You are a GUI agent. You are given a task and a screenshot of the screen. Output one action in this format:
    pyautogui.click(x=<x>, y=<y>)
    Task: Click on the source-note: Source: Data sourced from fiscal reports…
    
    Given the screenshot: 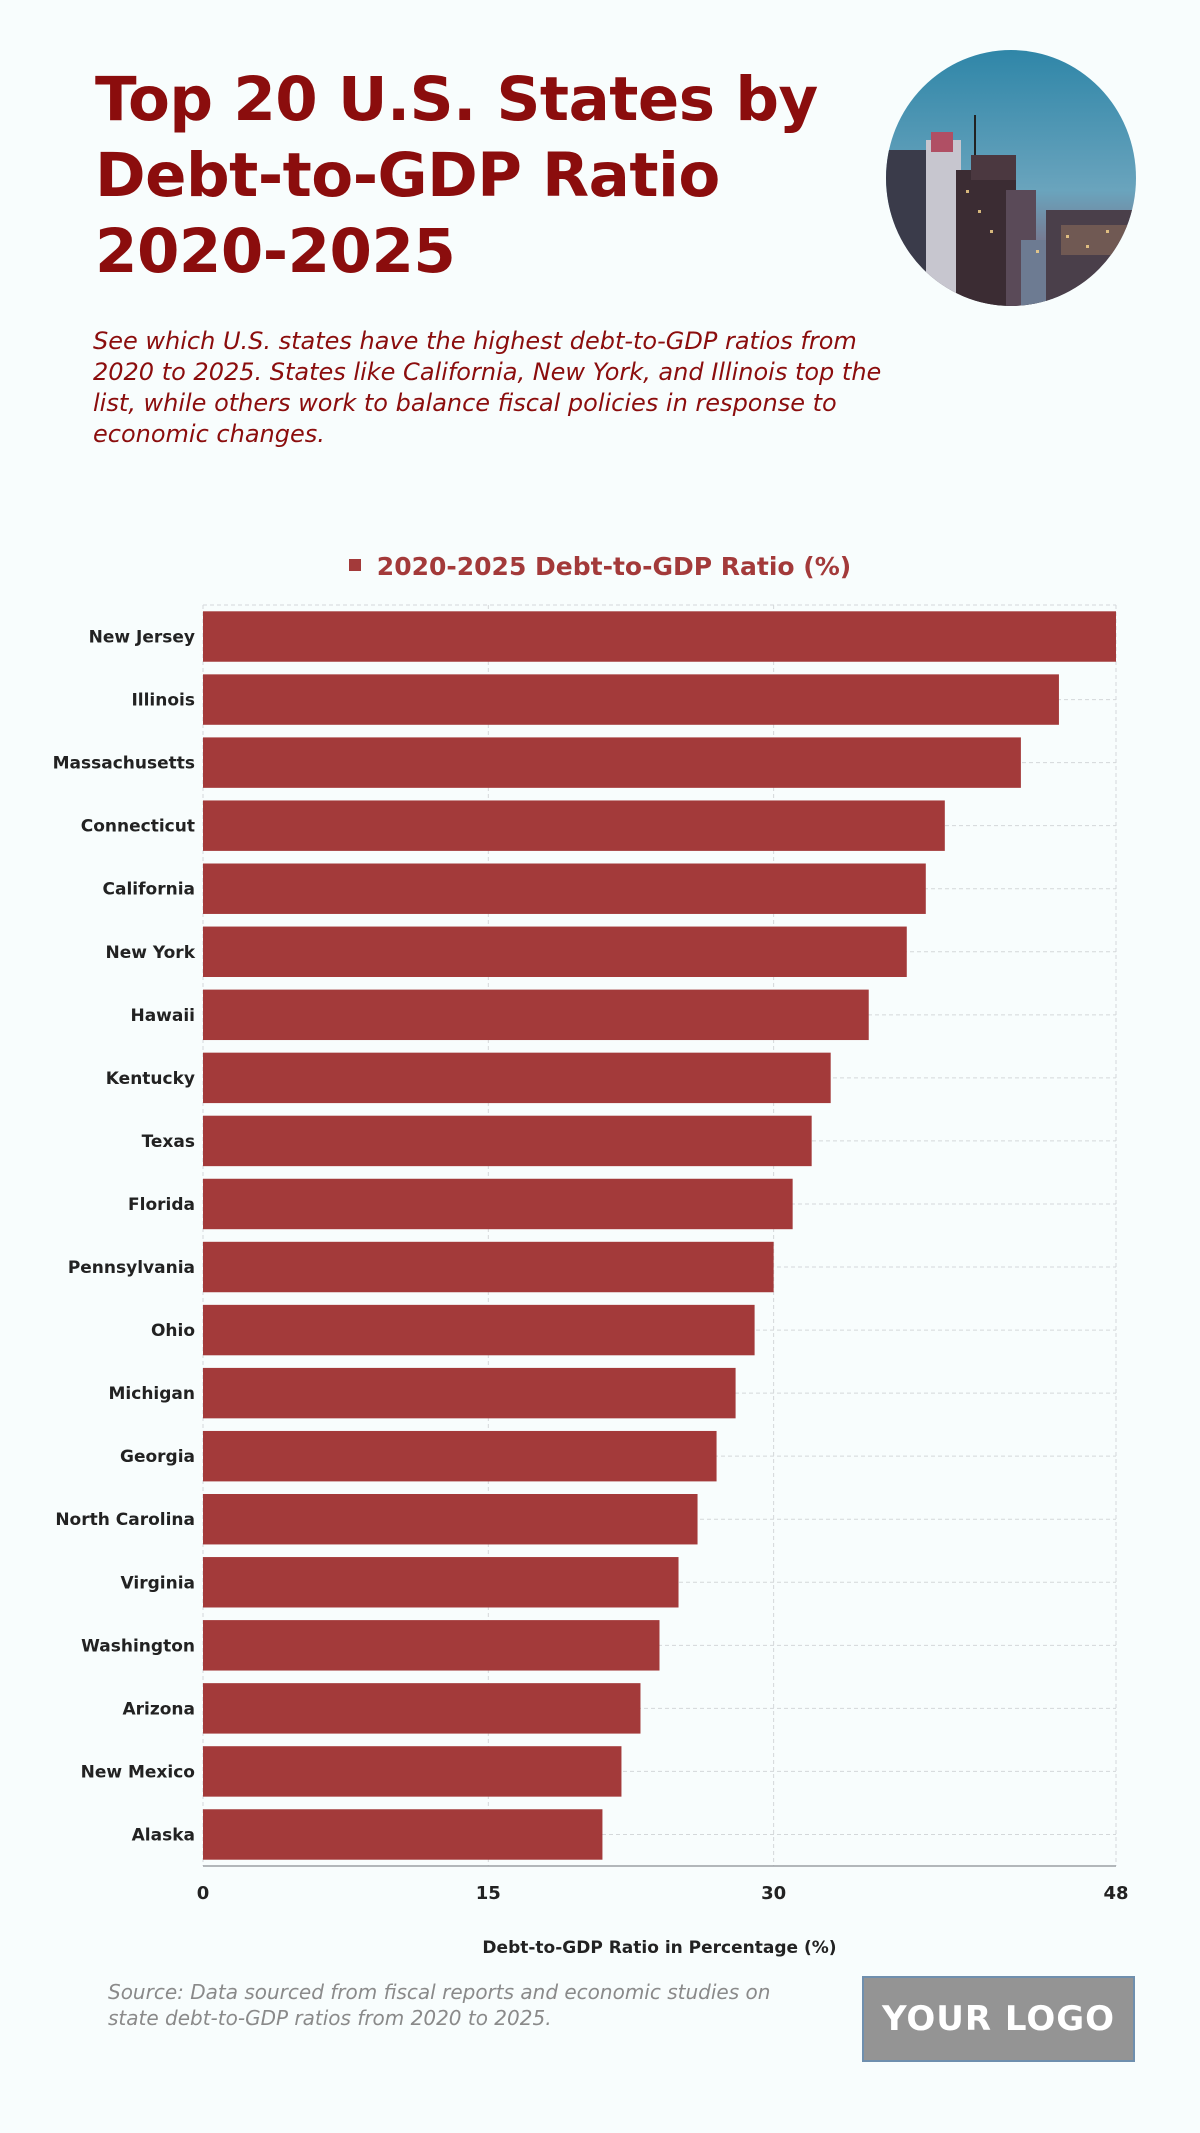 What is the action you would take?
    pyautogui.click(x=439, y=2005)
    